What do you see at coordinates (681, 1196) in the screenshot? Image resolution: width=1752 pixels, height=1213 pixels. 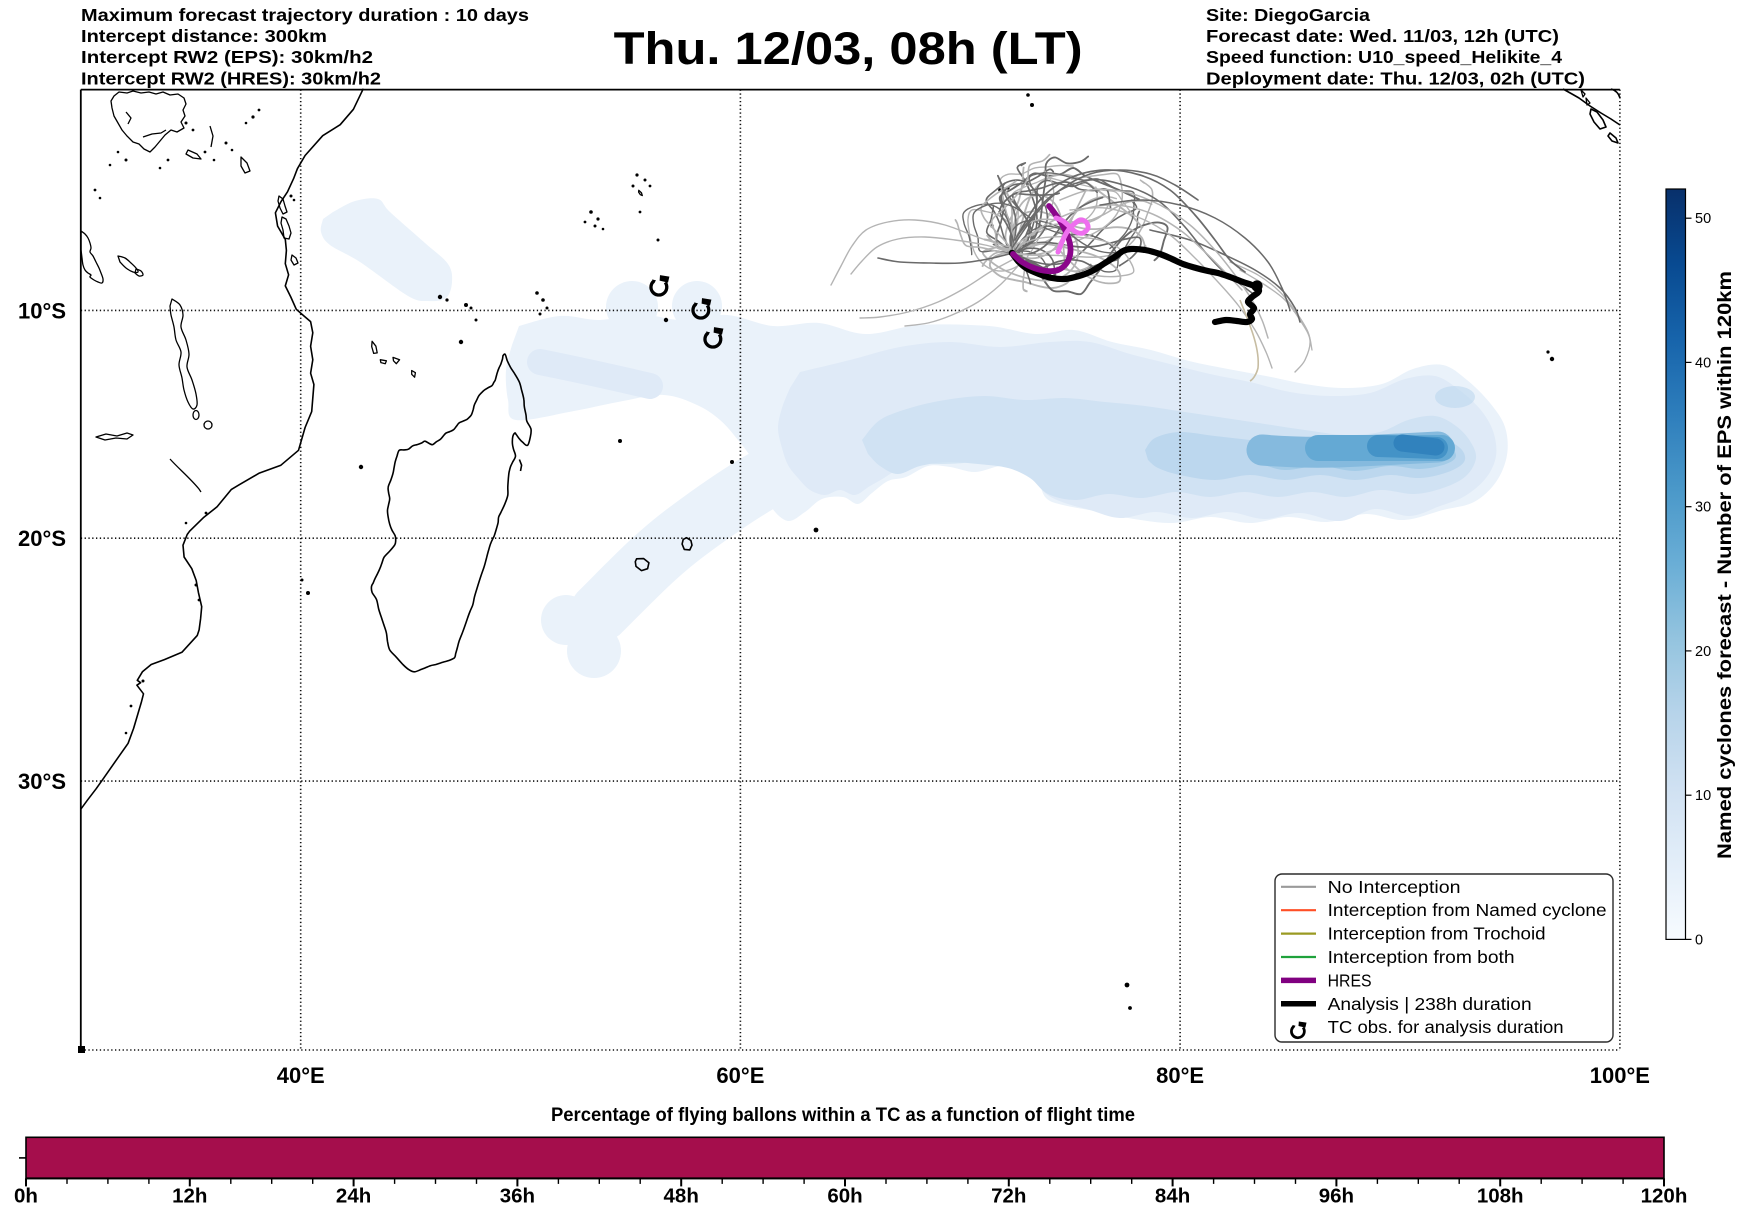 I see `svg-text: 48h` at bounding box center [681, 1196].